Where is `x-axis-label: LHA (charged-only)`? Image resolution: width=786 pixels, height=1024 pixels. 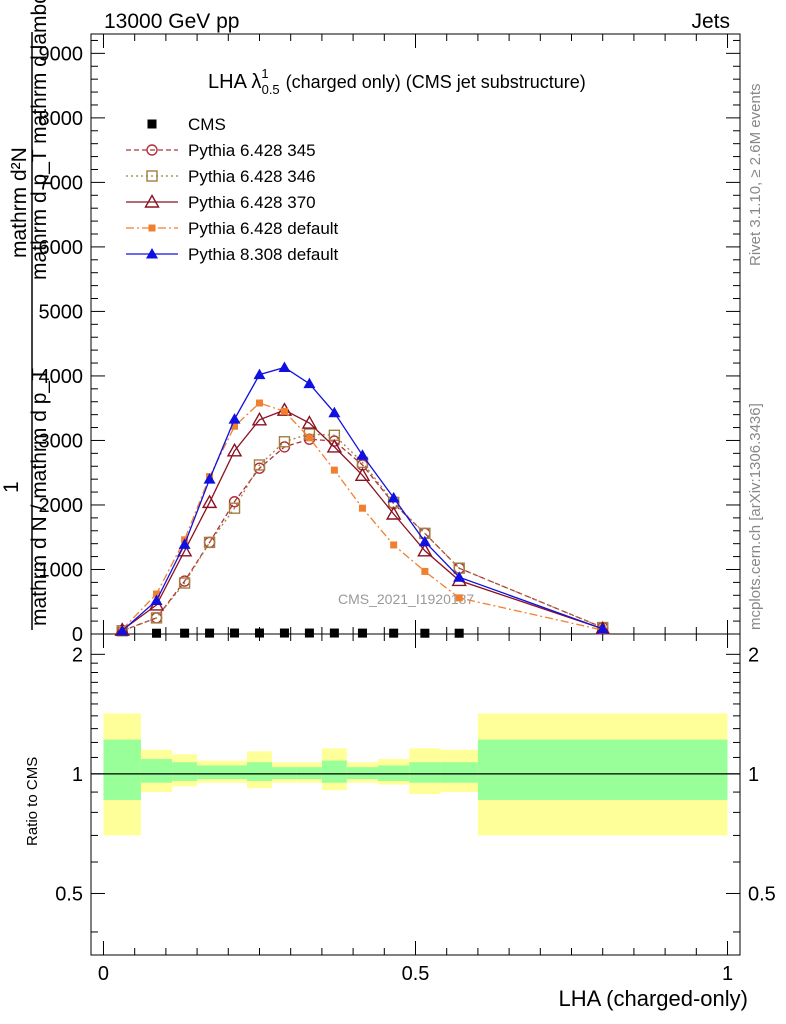
x-axis-label: LHA (charged-only) is located at coordinates (653, 998).